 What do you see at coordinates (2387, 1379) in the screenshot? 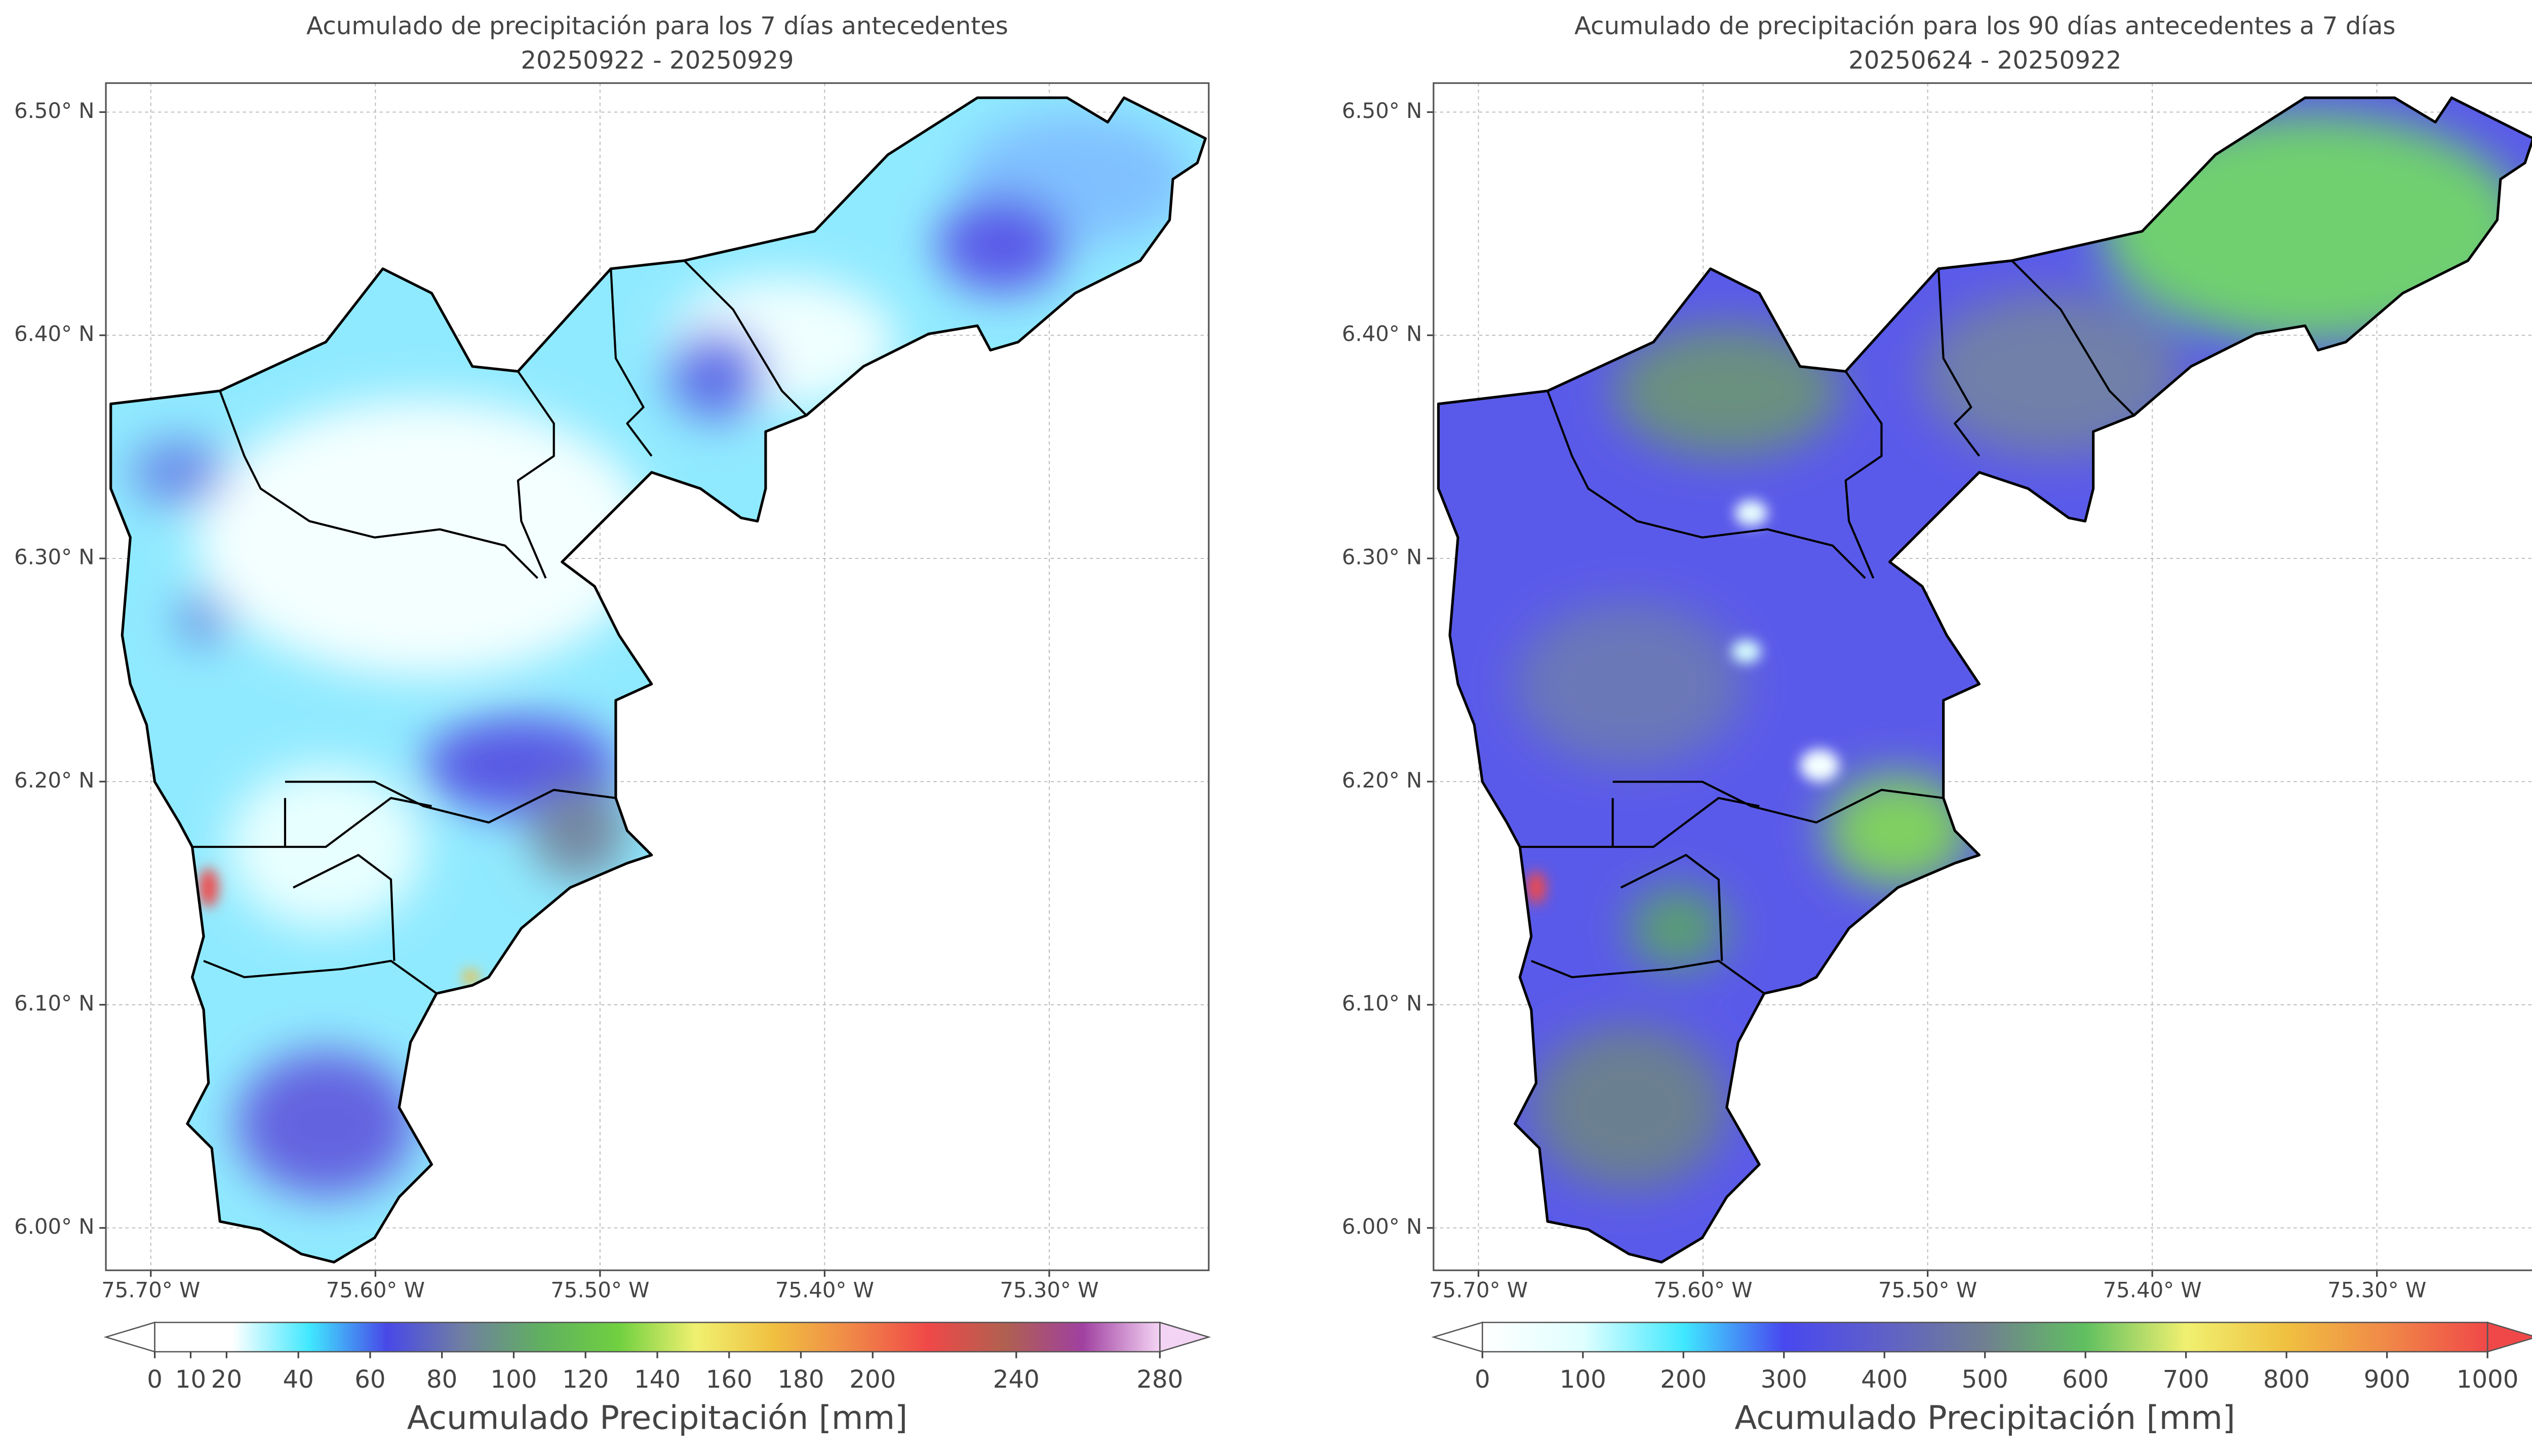
I see `colorbar-tick-label: 900` at bounding box center [2387, 1379].